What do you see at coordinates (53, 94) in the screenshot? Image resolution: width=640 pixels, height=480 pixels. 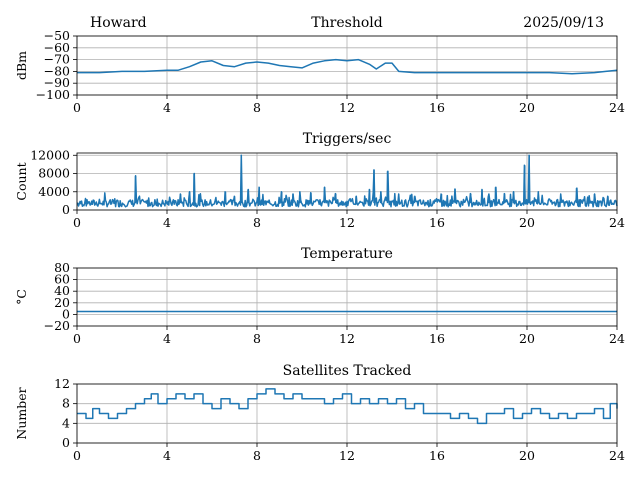 I see `threshold-ytick-label: −100` at bounding box center [53, 94].